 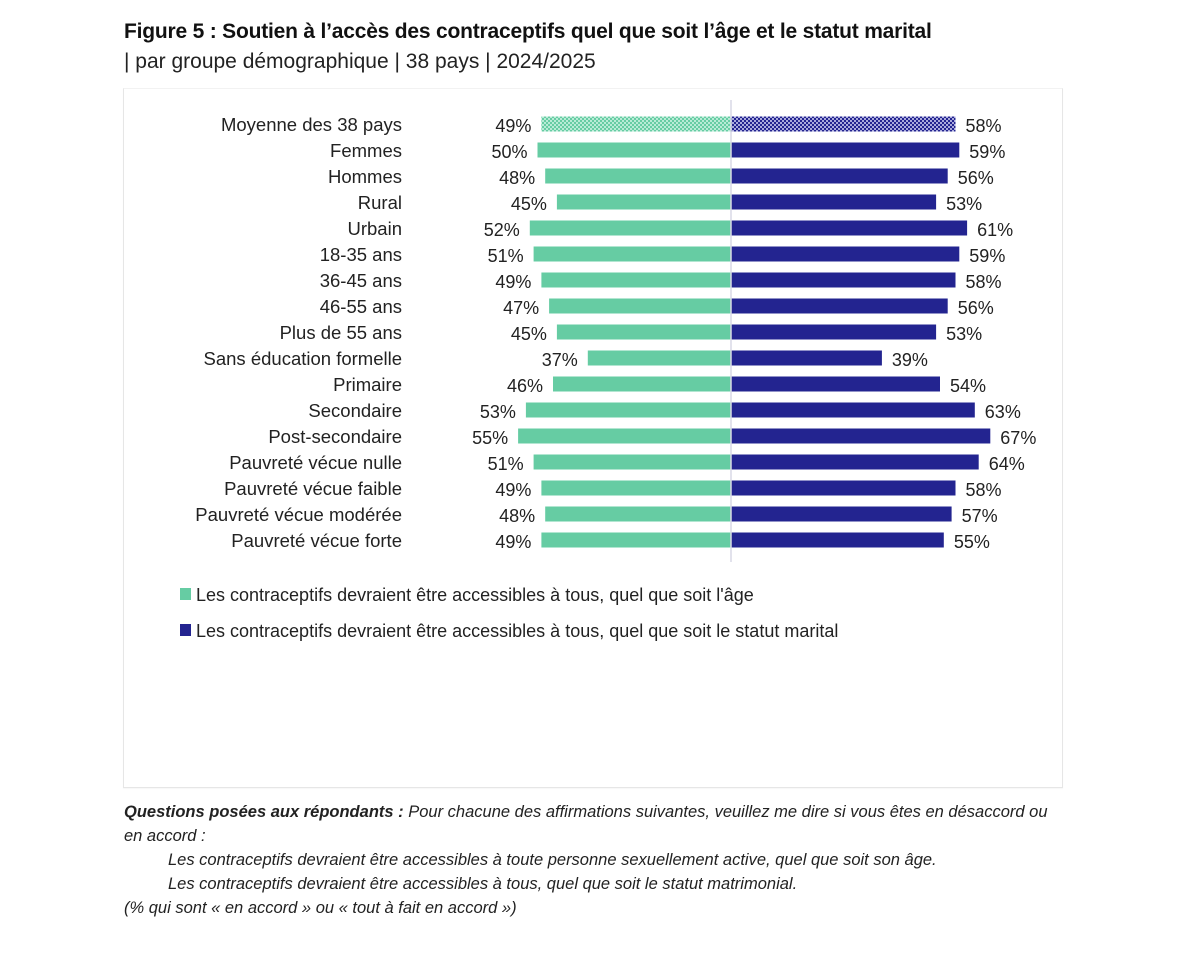 What do you see at coordinates (185, 594) in the screenshot?
I see `legend-swatch-age` at bounding box center [185, 594].